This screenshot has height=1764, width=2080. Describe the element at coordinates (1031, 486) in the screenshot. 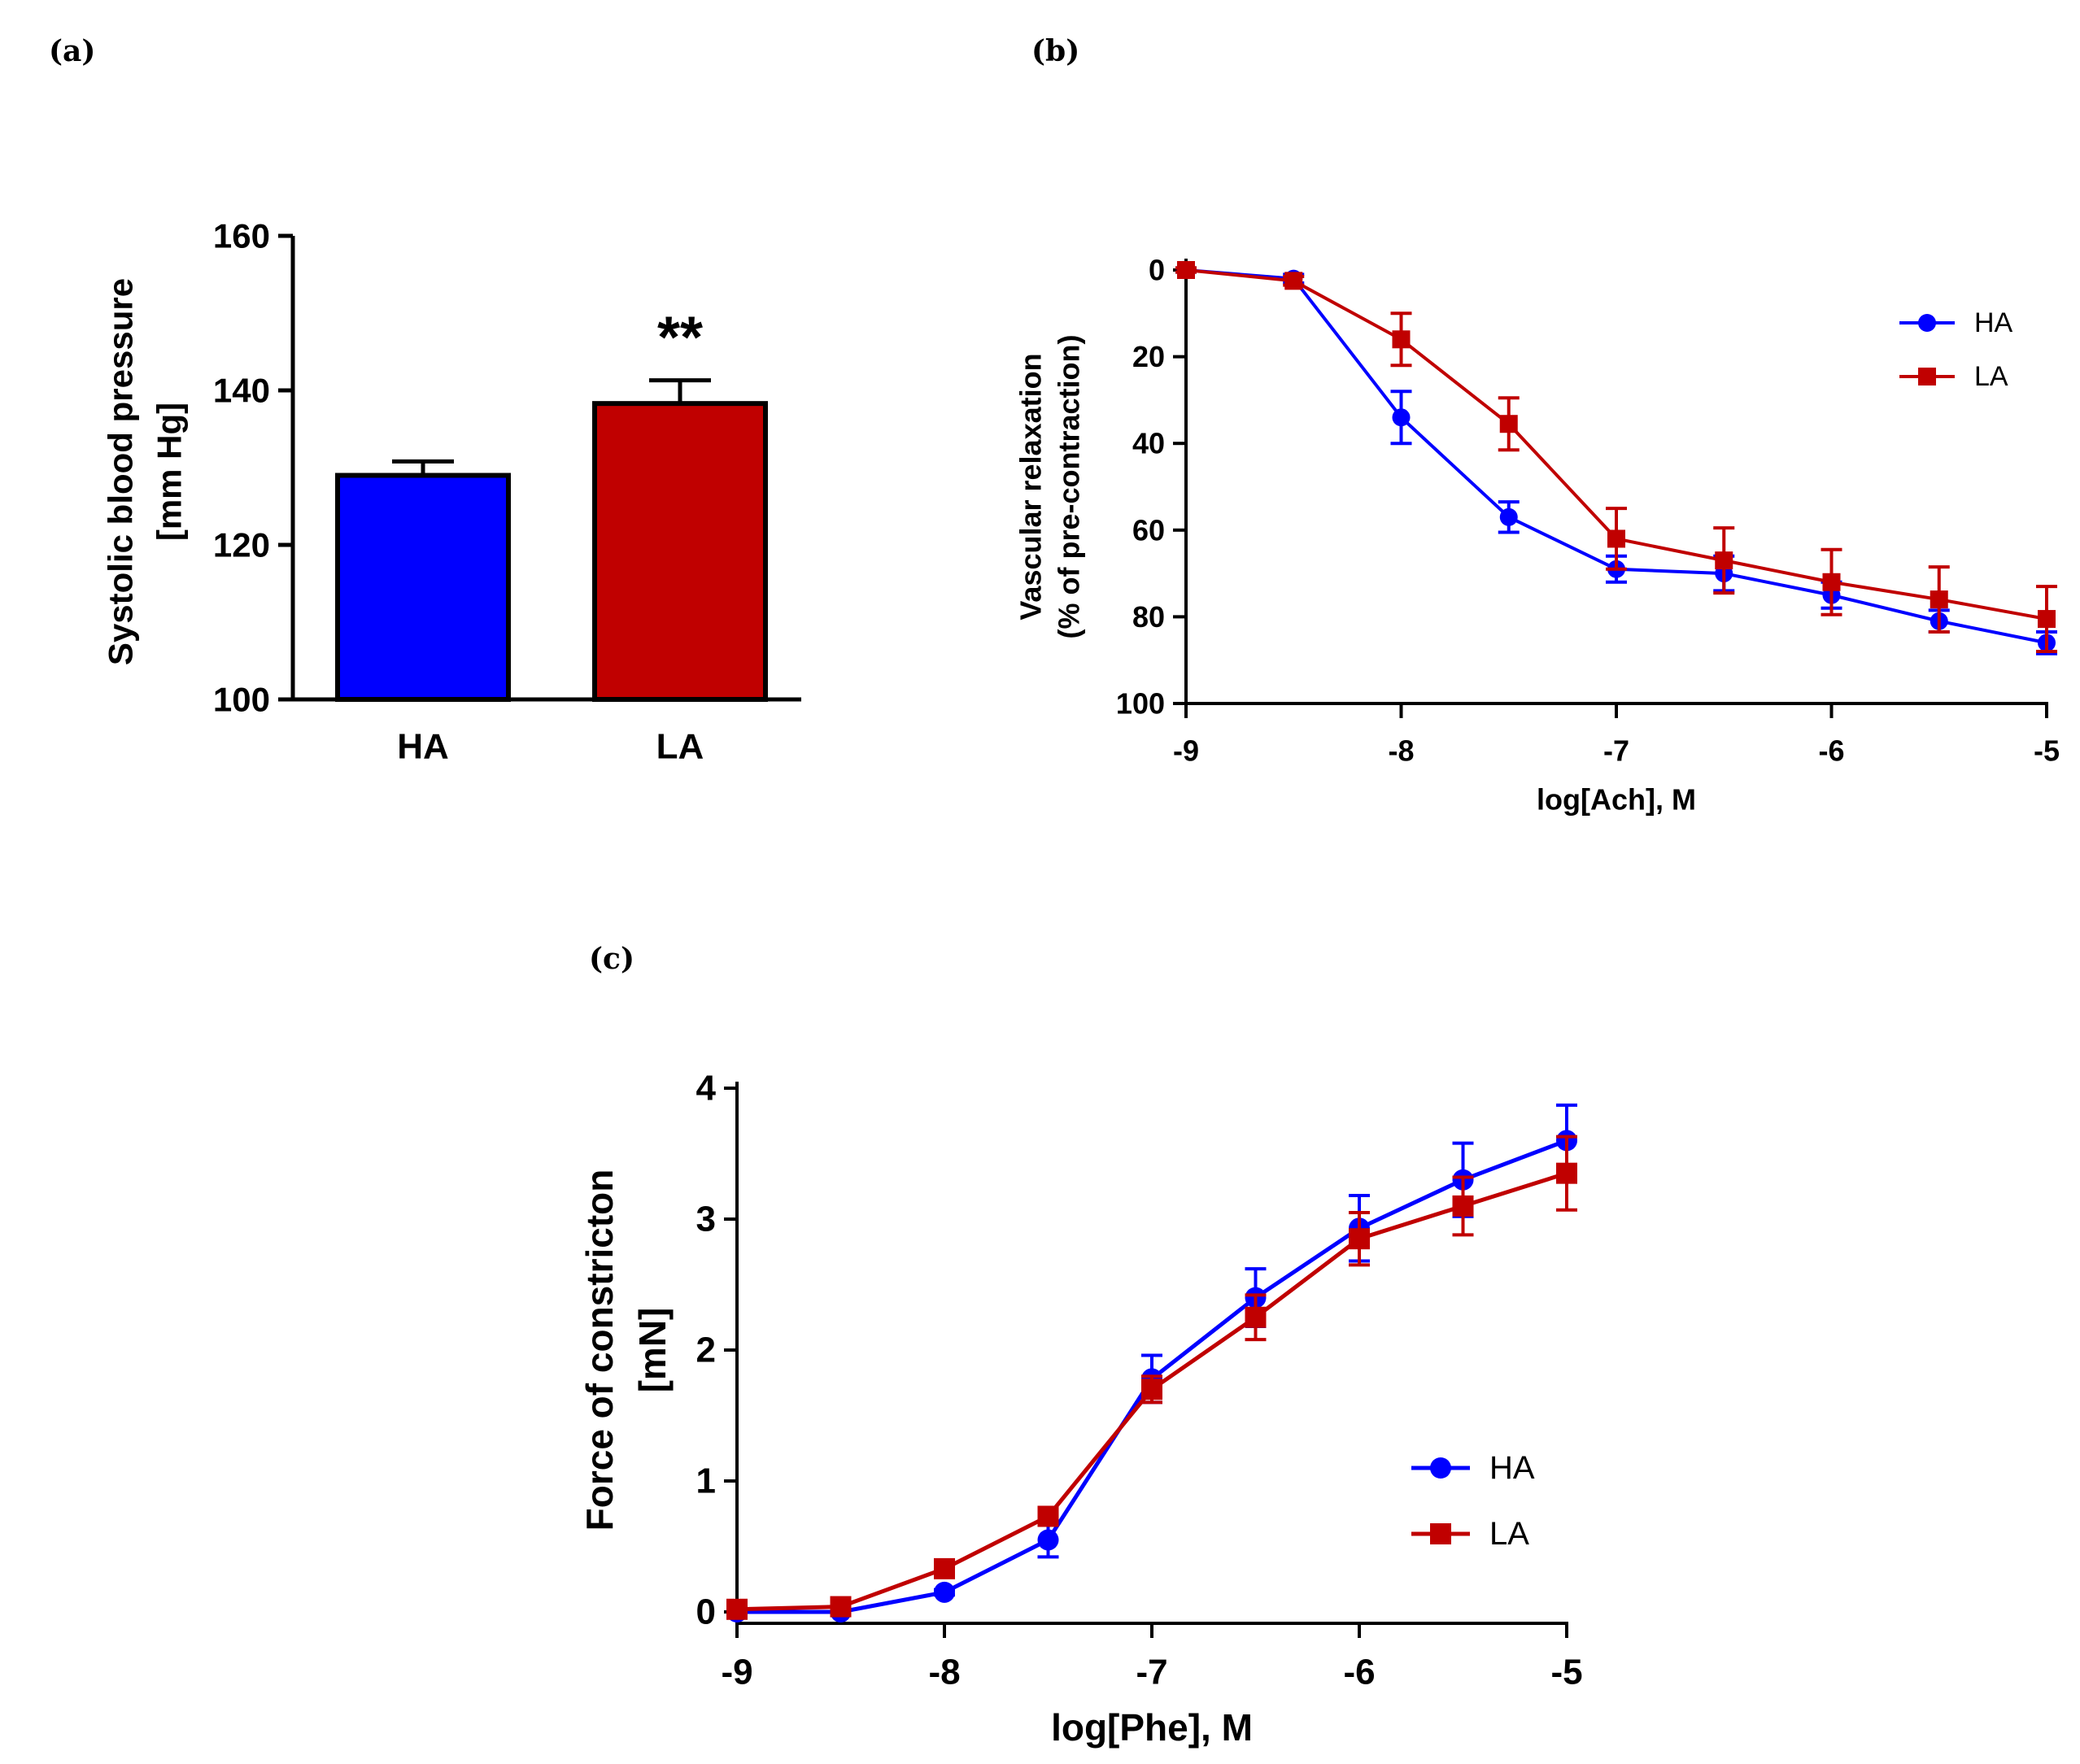

I see `b-y-axis-label: Vascular relaxation` at that location.